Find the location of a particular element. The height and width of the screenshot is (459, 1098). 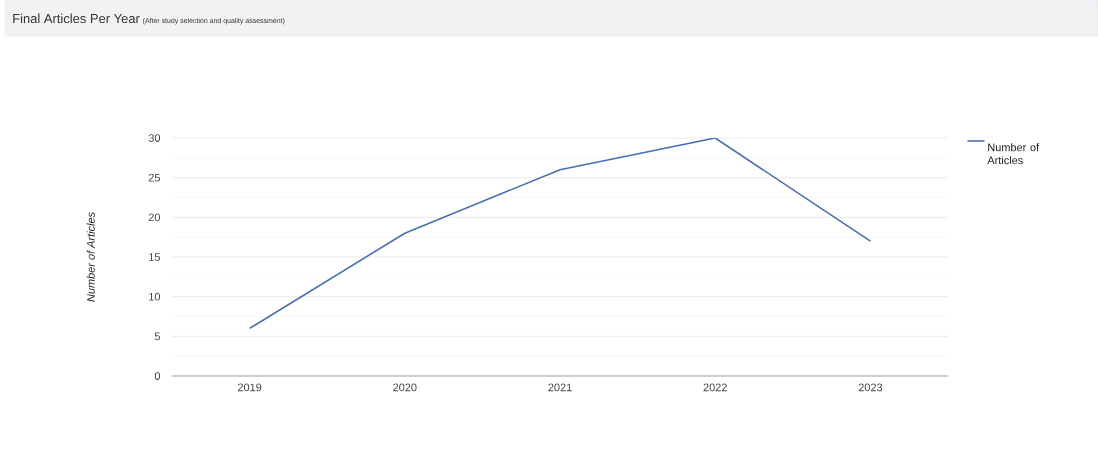

x-tick-label: 2019 is located at coordinates (249, 387).